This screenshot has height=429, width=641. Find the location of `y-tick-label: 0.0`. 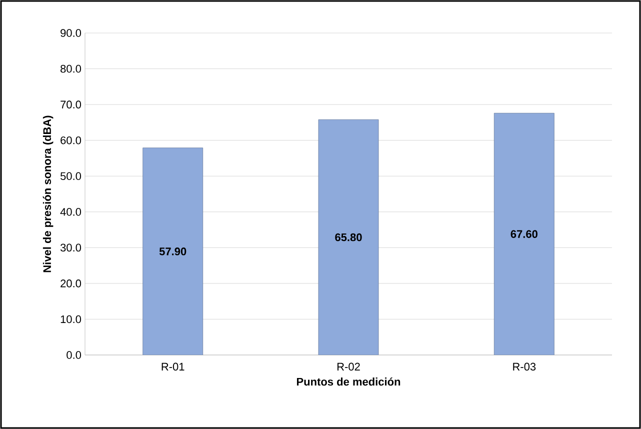

y-tick-label: 0.0 is located at coordinates (74, 355).